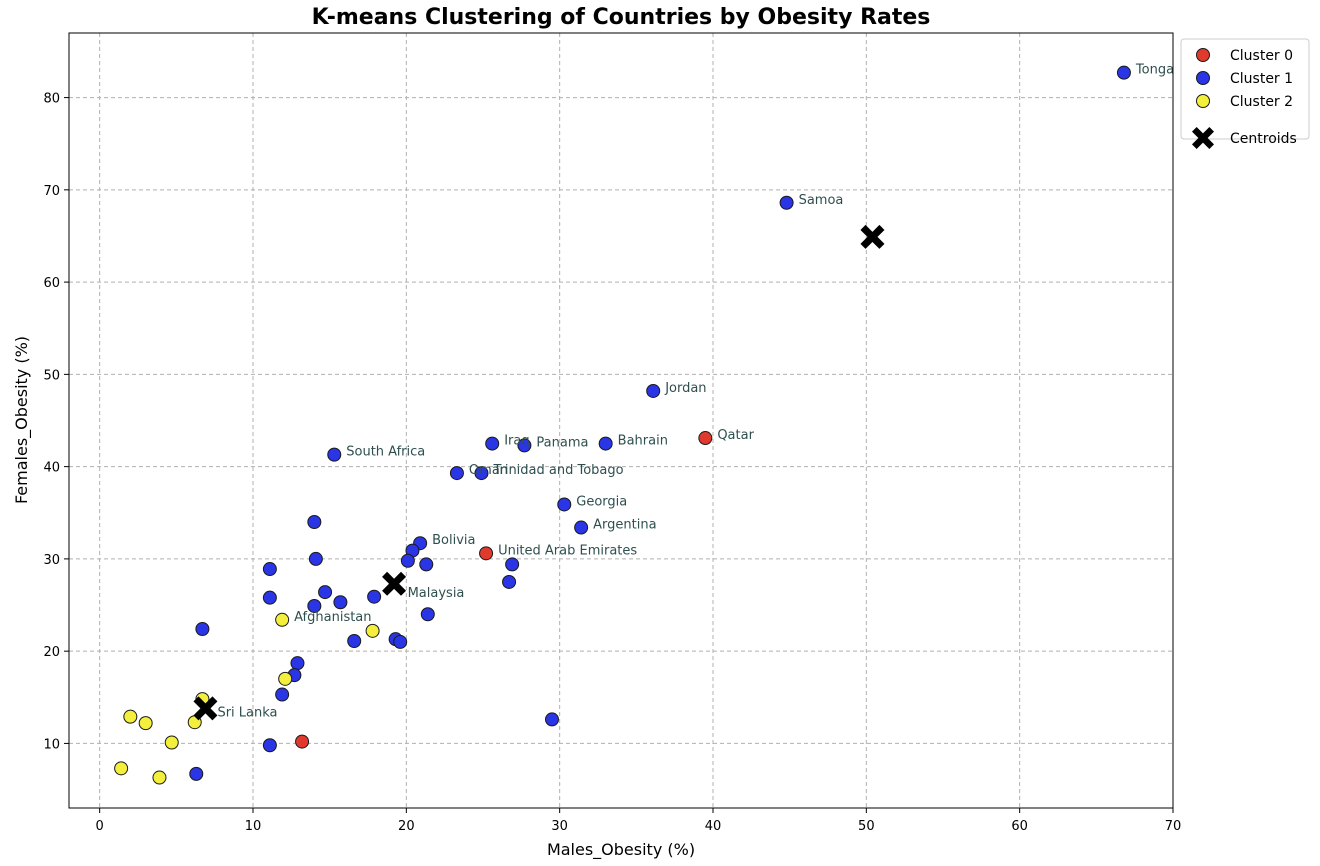 The width and height of the screenshot is (1320, 866). What do you see at coordinates (1019, 826) in the screenshot?
I see `x-tick-label: 60` at bounding box center [1019, 826].